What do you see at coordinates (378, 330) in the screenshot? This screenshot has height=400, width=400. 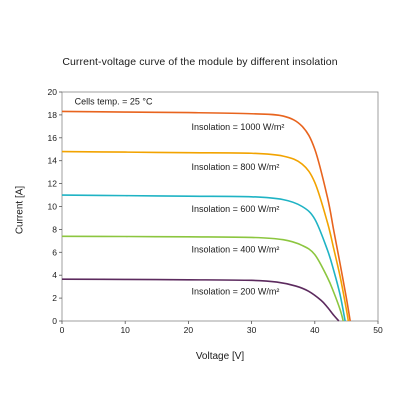 I see `x-tick-label: 50` at bounding box center [378, 330].